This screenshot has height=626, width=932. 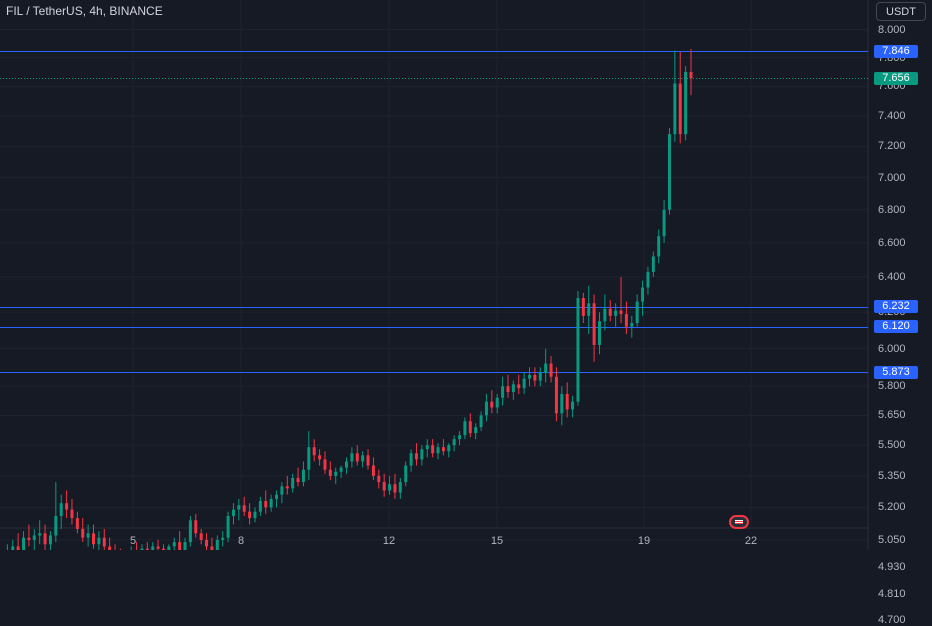 I want to click on currency-button: USDT, so click(x=901, y=11).